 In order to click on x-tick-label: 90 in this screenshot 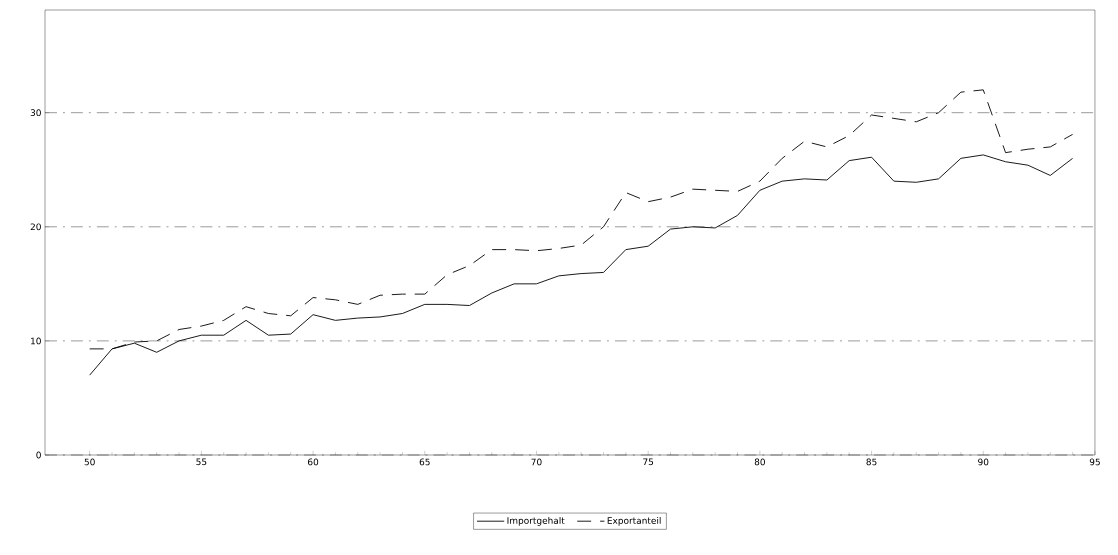, I will do `click(983, 462)`.